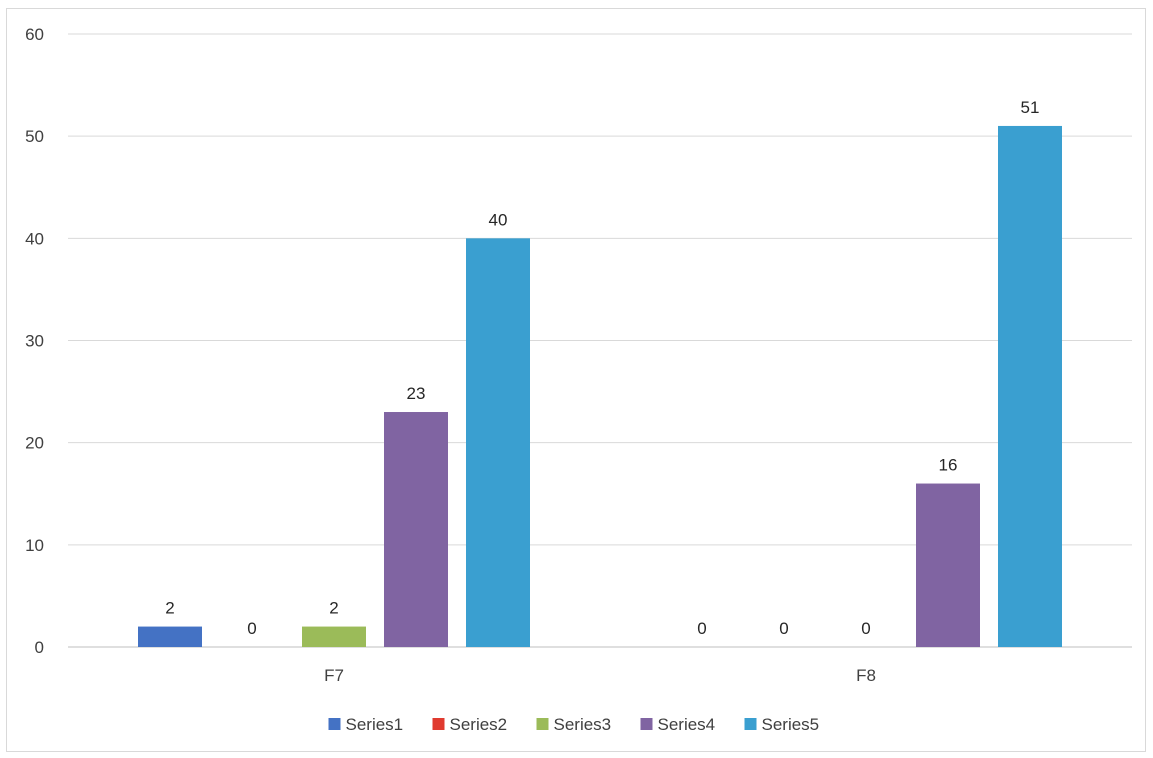 The image size is (1153, 758). What do you see at coordinates (866, 675) in the screenshot?
I see `x-tick-label: F8` at bounding box center [866, 675].